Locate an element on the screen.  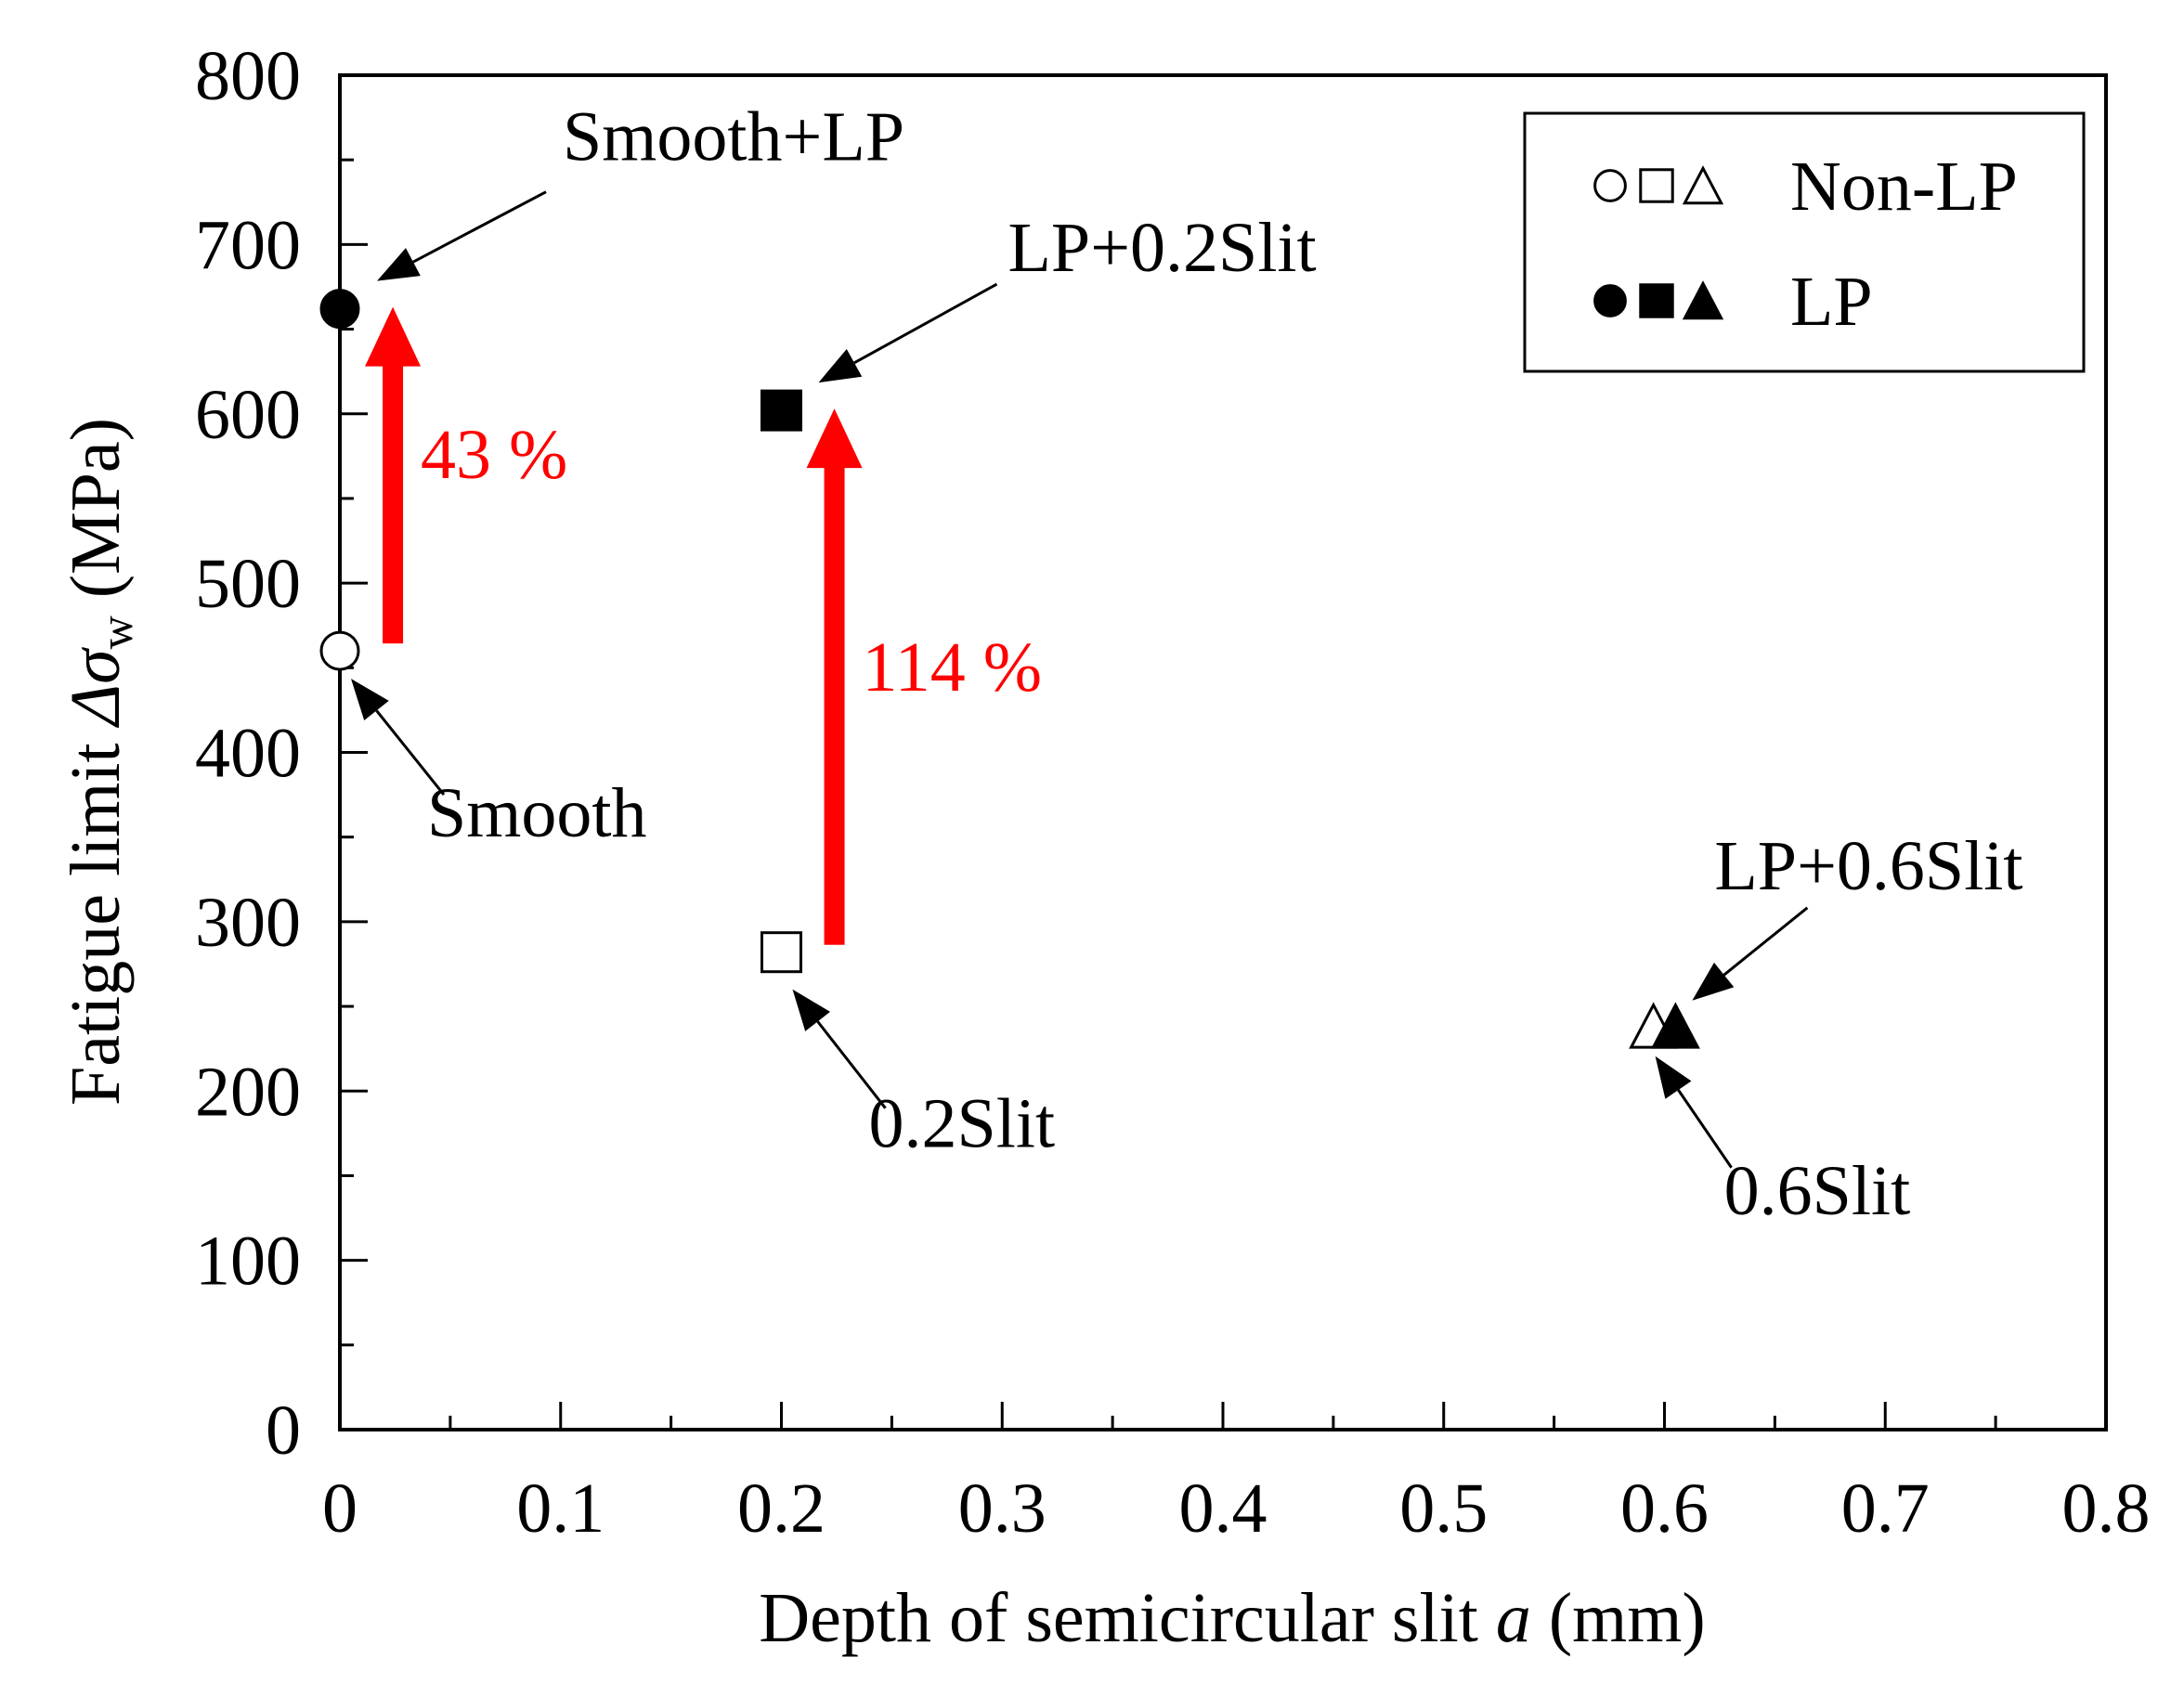
legend-box is located at coordinates (1804, 242).